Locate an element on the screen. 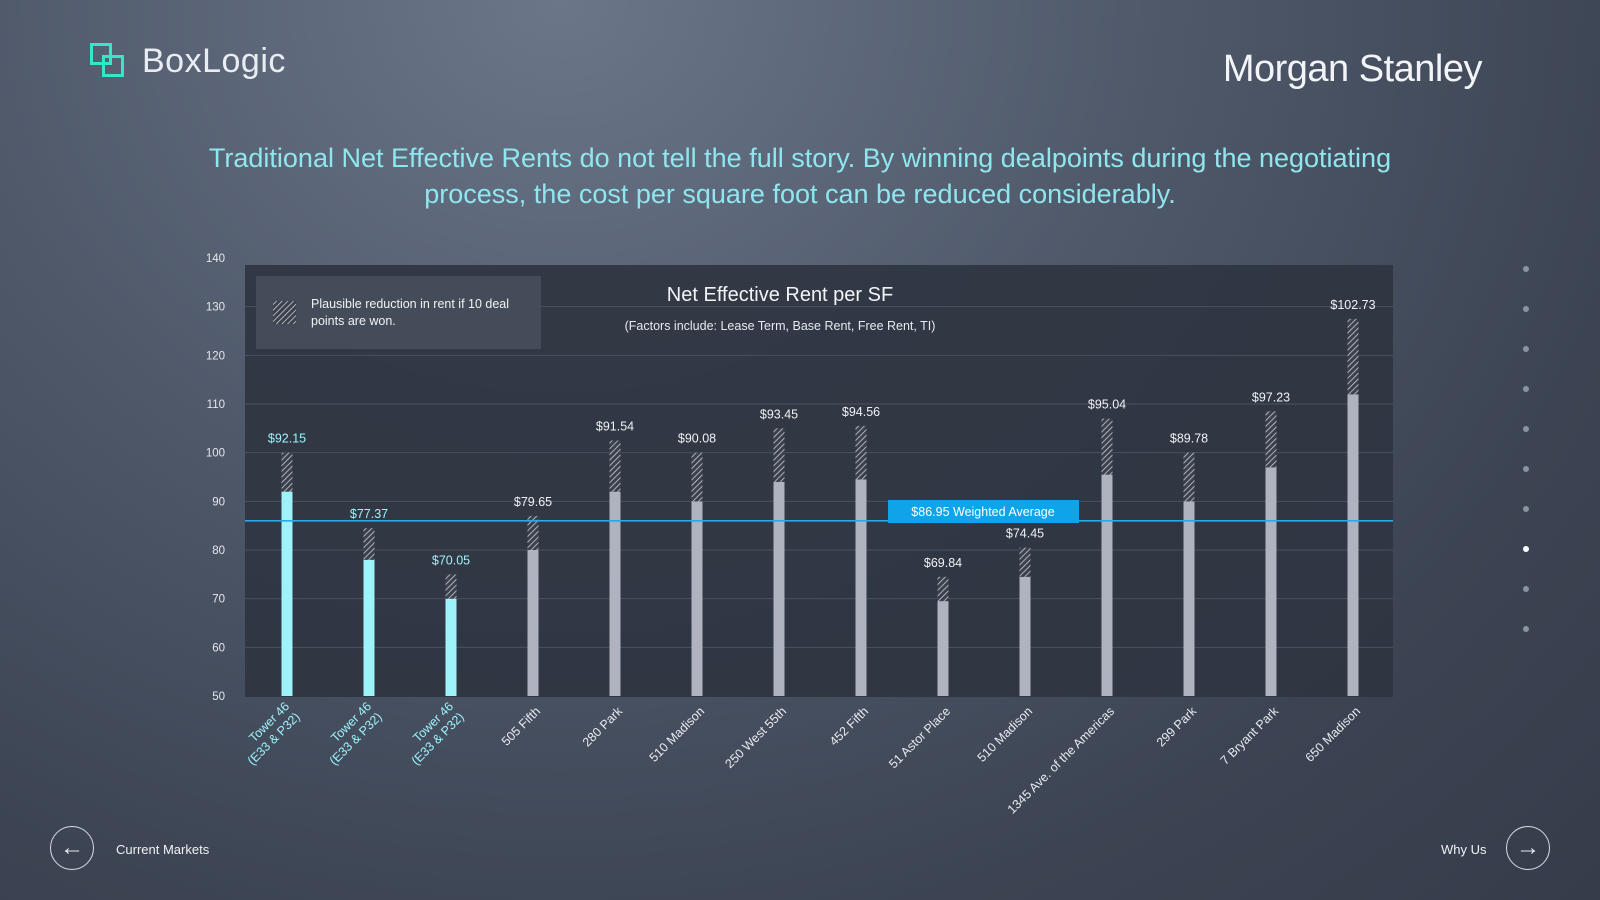 Image resolution: width=1600 pixels, height=900 pixels. y-tick-label: 60 is located at coordinates (218, 648).